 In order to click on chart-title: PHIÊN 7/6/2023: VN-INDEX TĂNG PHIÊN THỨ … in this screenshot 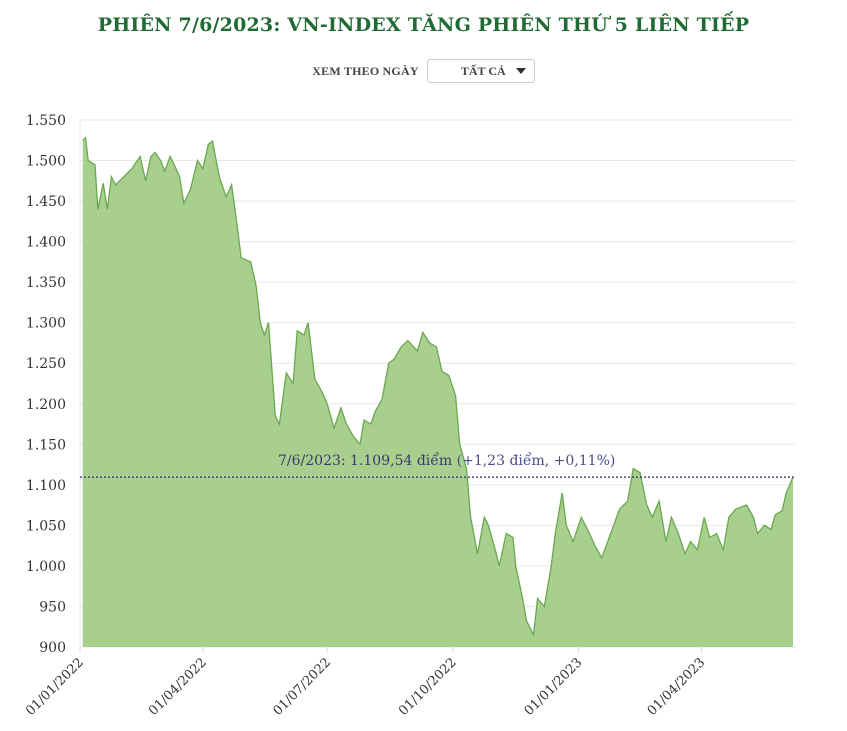, I will do `click(423, 25)`.